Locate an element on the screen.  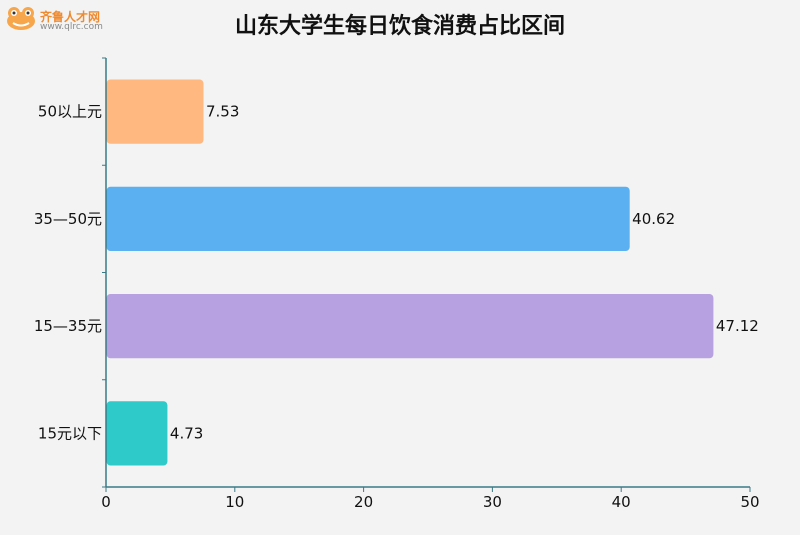
chart-title: 山东大学生每日饮食消费占比区间 is located at coordinates (399, 26).